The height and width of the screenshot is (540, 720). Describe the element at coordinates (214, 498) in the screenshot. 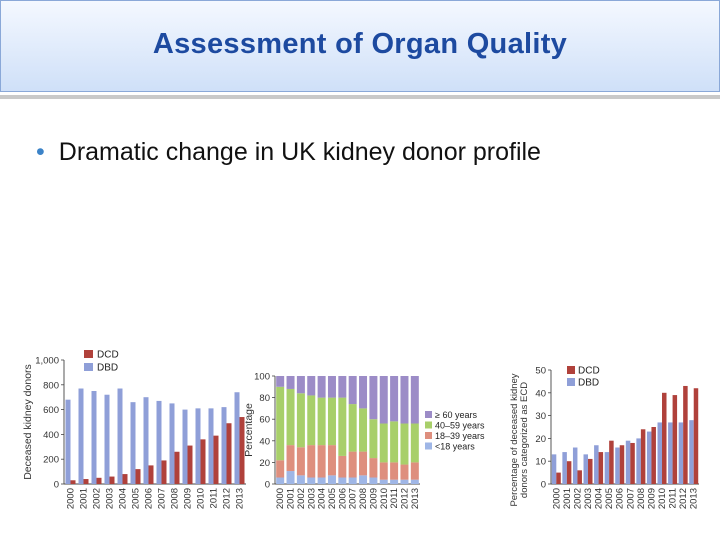

I see `x-tick-label: 2011` at that location.